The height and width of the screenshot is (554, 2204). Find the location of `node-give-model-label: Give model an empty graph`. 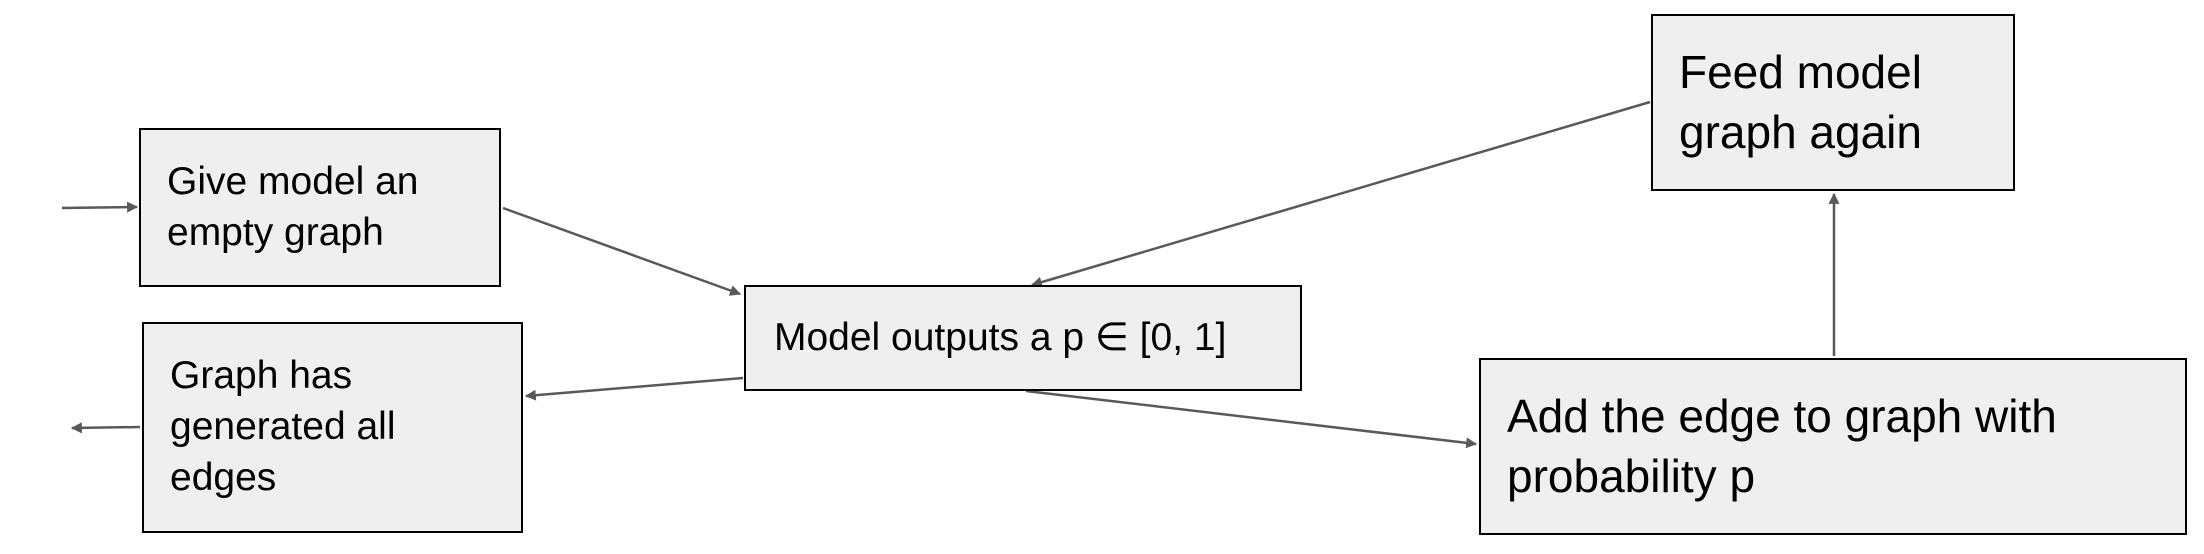

node-give-model-label: Give model an empty graph is located at coordinates (320, 207).